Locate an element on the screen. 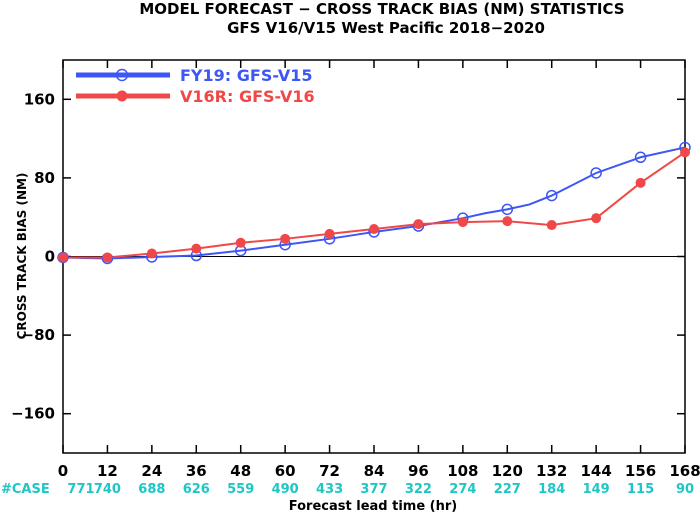 This screenshot has width=700, height=514. chart-subtitle: GFS V16/V15 West Pacific 2018−2020 is located at coordinates (386, 28).